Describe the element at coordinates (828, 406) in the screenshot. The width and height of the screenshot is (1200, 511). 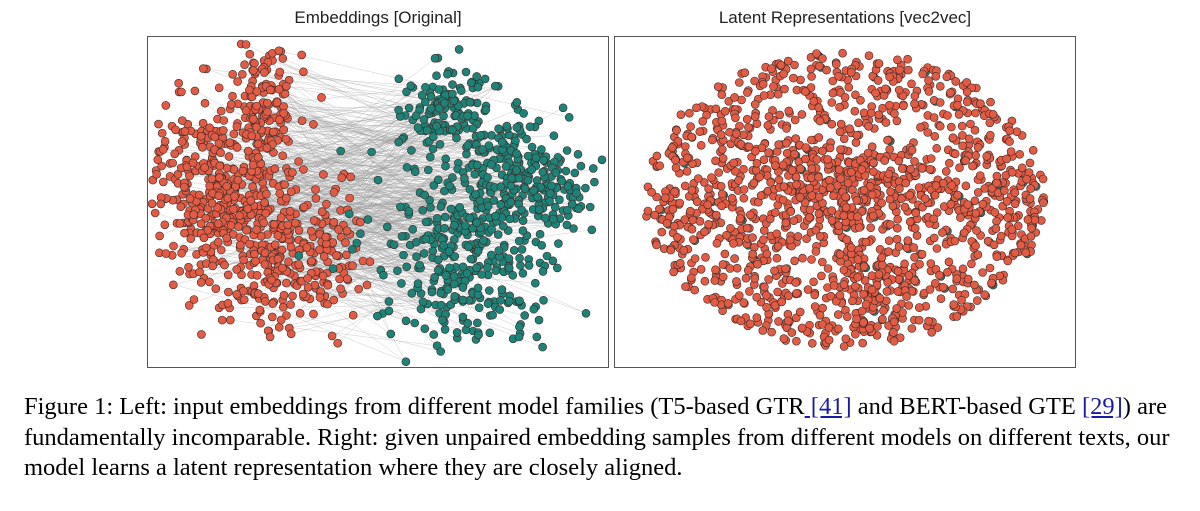
I see `citation-link-41: [41]` at that location.